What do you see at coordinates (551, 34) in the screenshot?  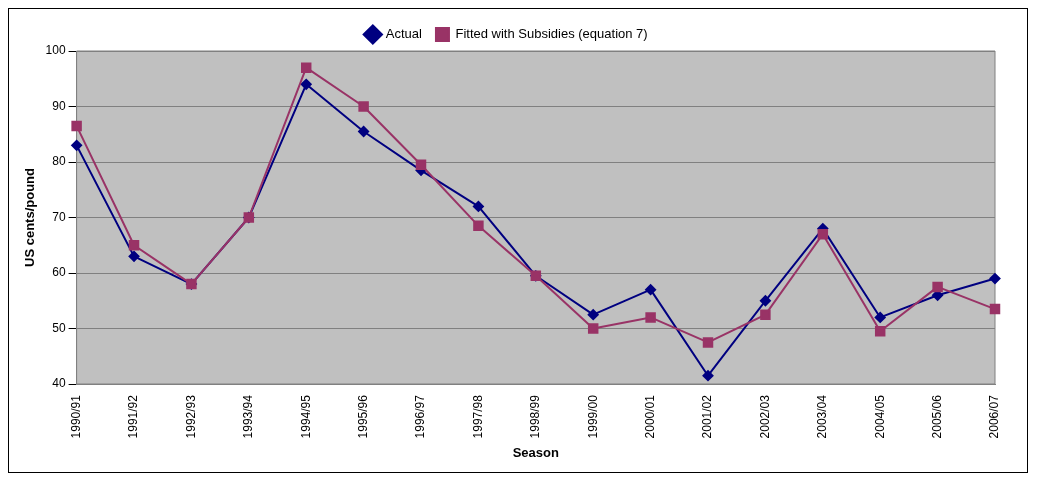 I see `legend-label: Fitted with Subsidies (equation 7)` at bounding box center [551, 34].